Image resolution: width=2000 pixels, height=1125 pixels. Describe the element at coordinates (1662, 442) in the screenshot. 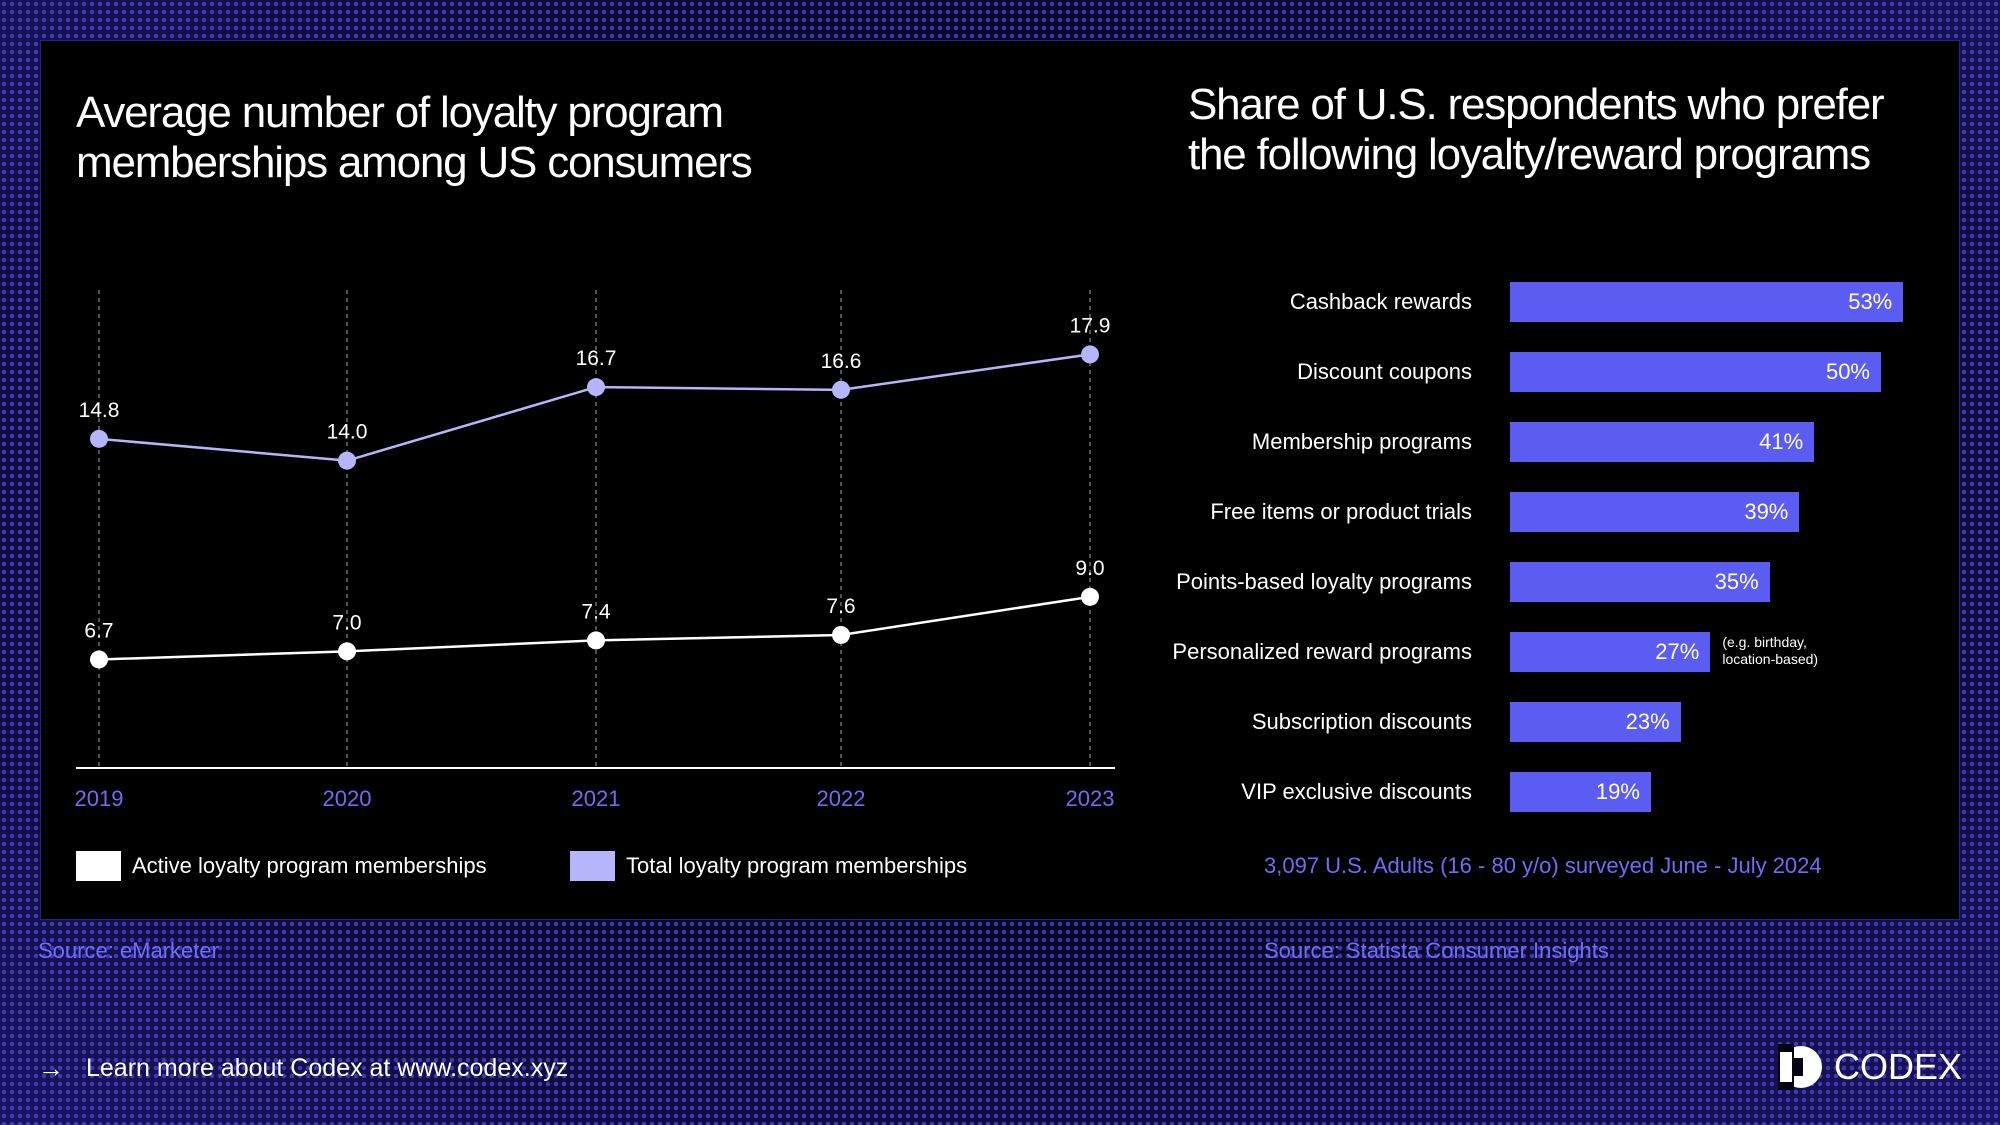

I see `bar: 41%` at that location.